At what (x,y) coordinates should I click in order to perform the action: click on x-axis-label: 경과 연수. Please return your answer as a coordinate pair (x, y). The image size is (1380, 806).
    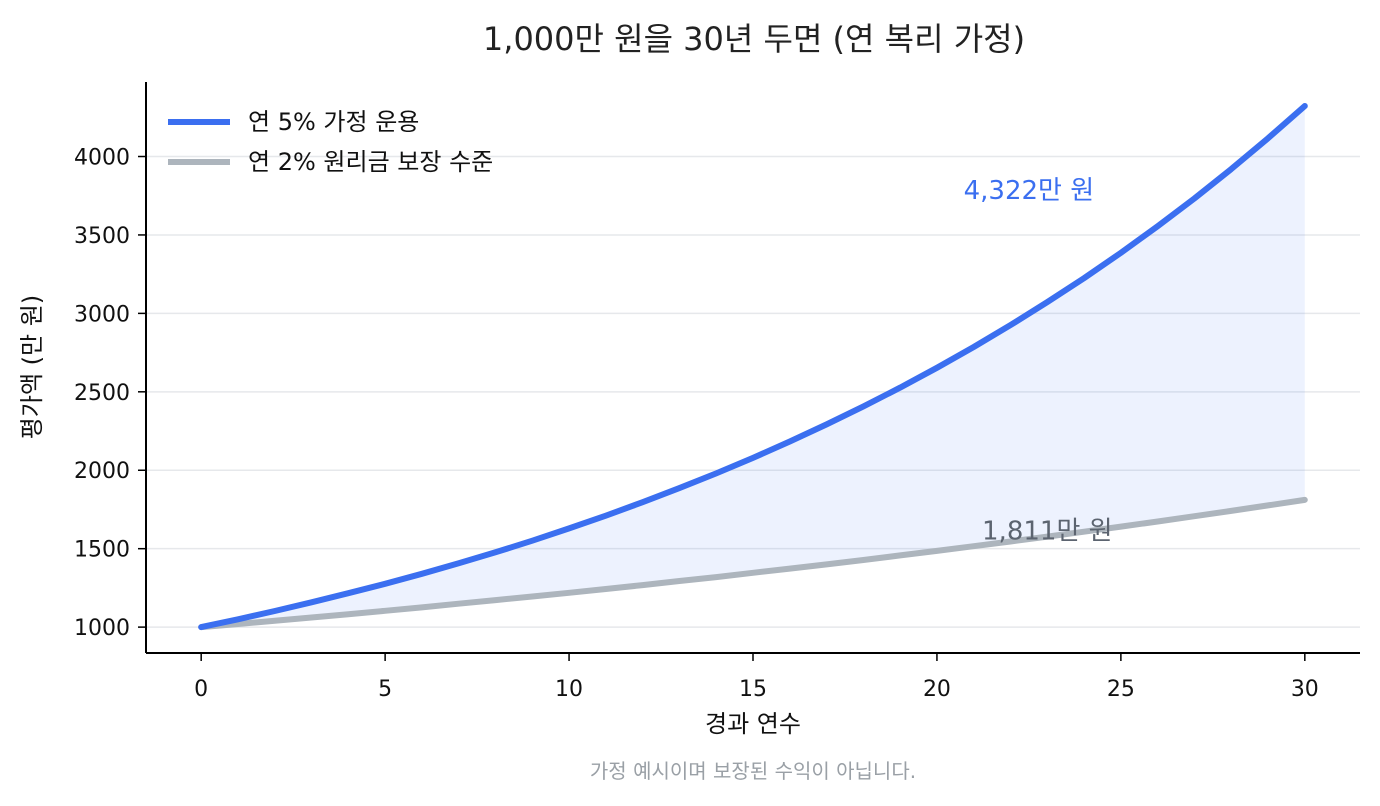
    Looking at the image, I should click on (753, 724).